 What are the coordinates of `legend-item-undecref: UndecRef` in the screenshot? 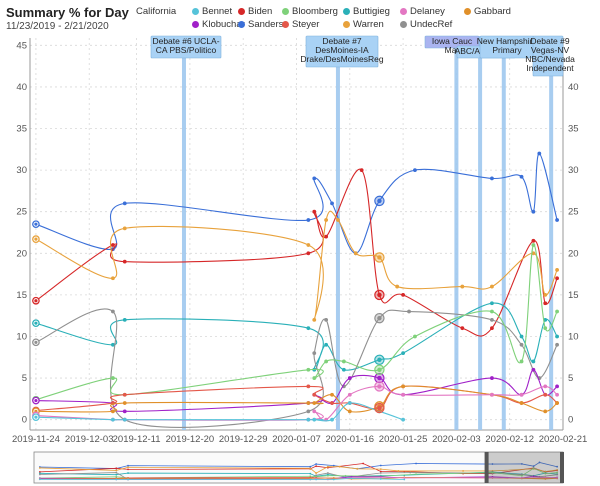 It's located at (426, 24).